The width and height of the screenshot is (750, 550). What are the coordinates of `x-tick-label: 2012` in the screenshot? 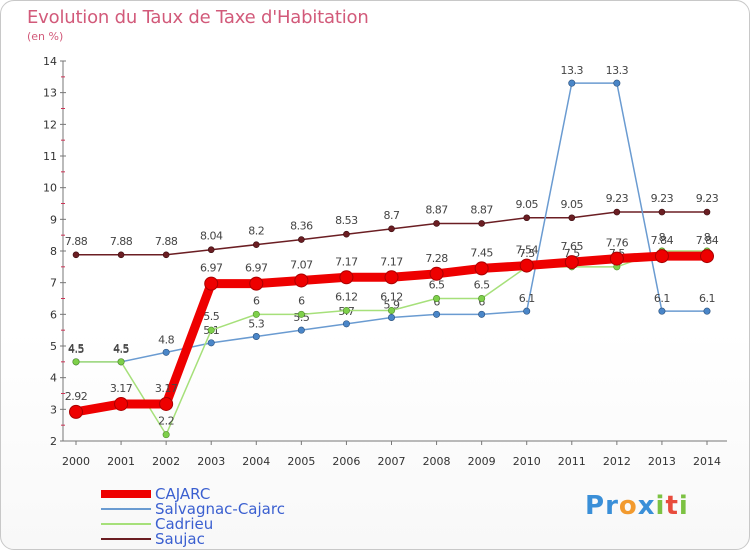 It's located at (617, 461).